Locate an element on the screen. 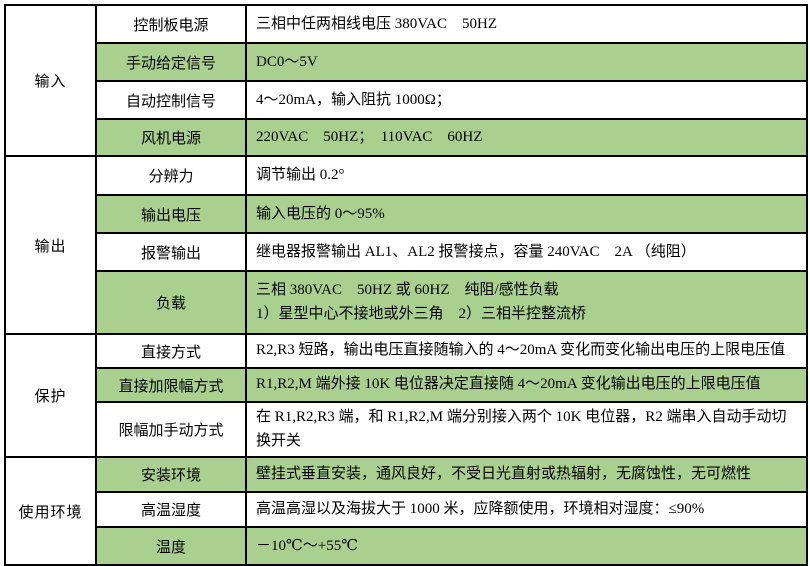  spec-label-cell: 自动控制信号 is located at coordinates (171, 100).